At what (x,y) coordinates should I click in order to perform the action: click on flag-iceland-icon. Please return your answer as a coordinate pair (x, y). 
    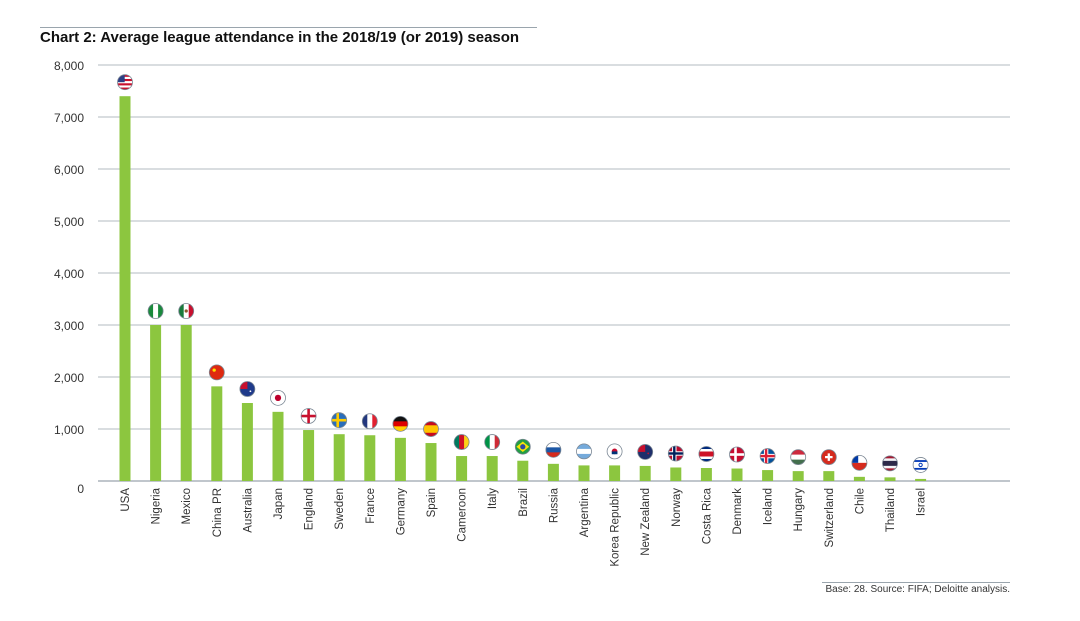
    Looking at the image, I should click on (767, 456).